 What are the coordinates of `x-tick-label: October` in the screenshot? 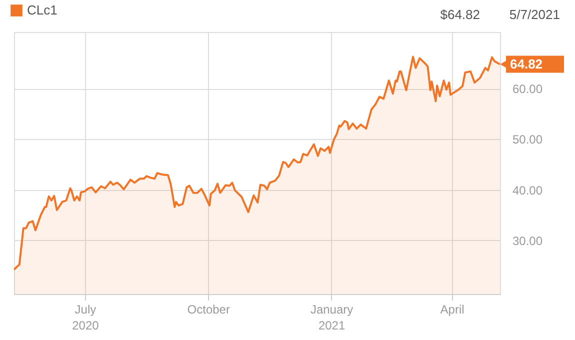 It's located at (208, 309).